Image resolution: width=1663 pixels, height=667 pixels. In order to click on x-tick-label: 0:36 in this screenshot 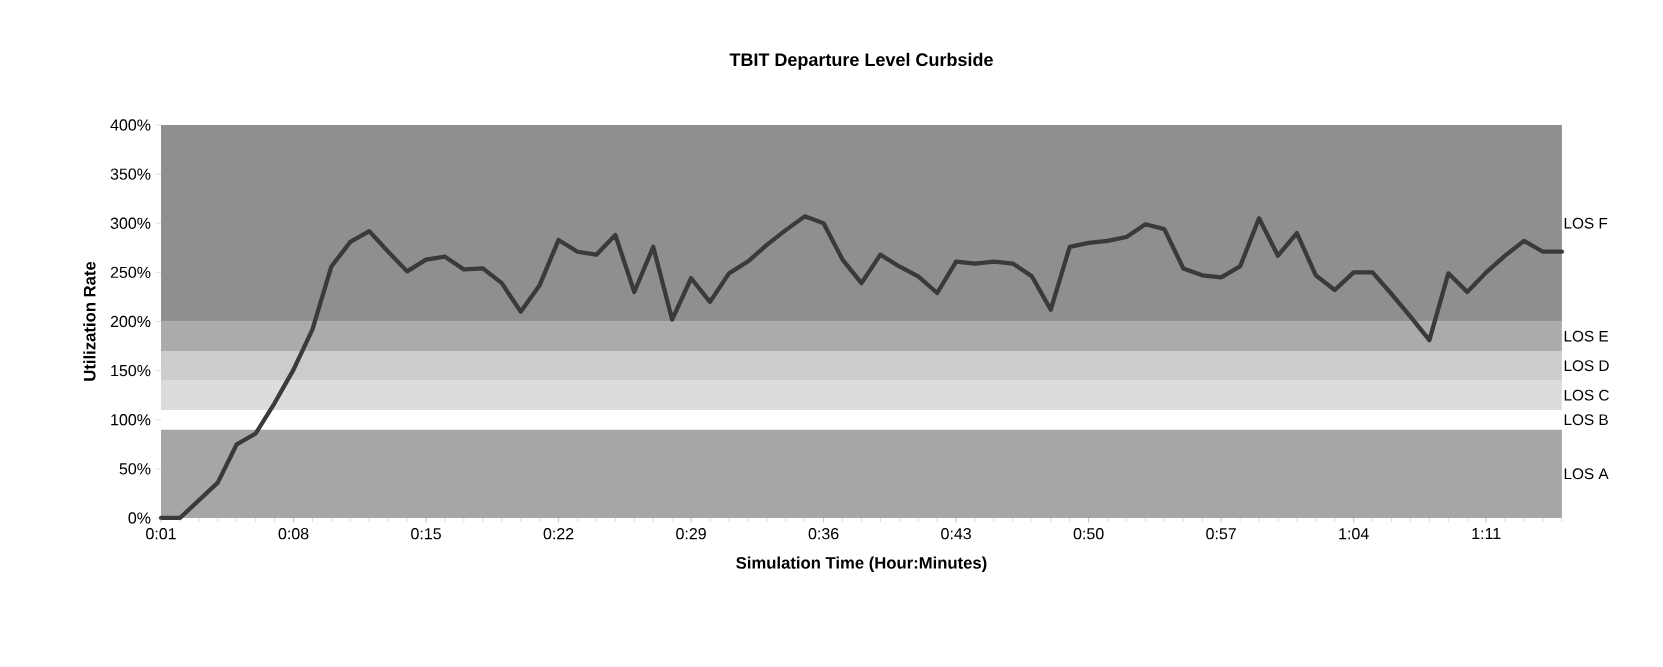, I will do `click(823, 534)`.